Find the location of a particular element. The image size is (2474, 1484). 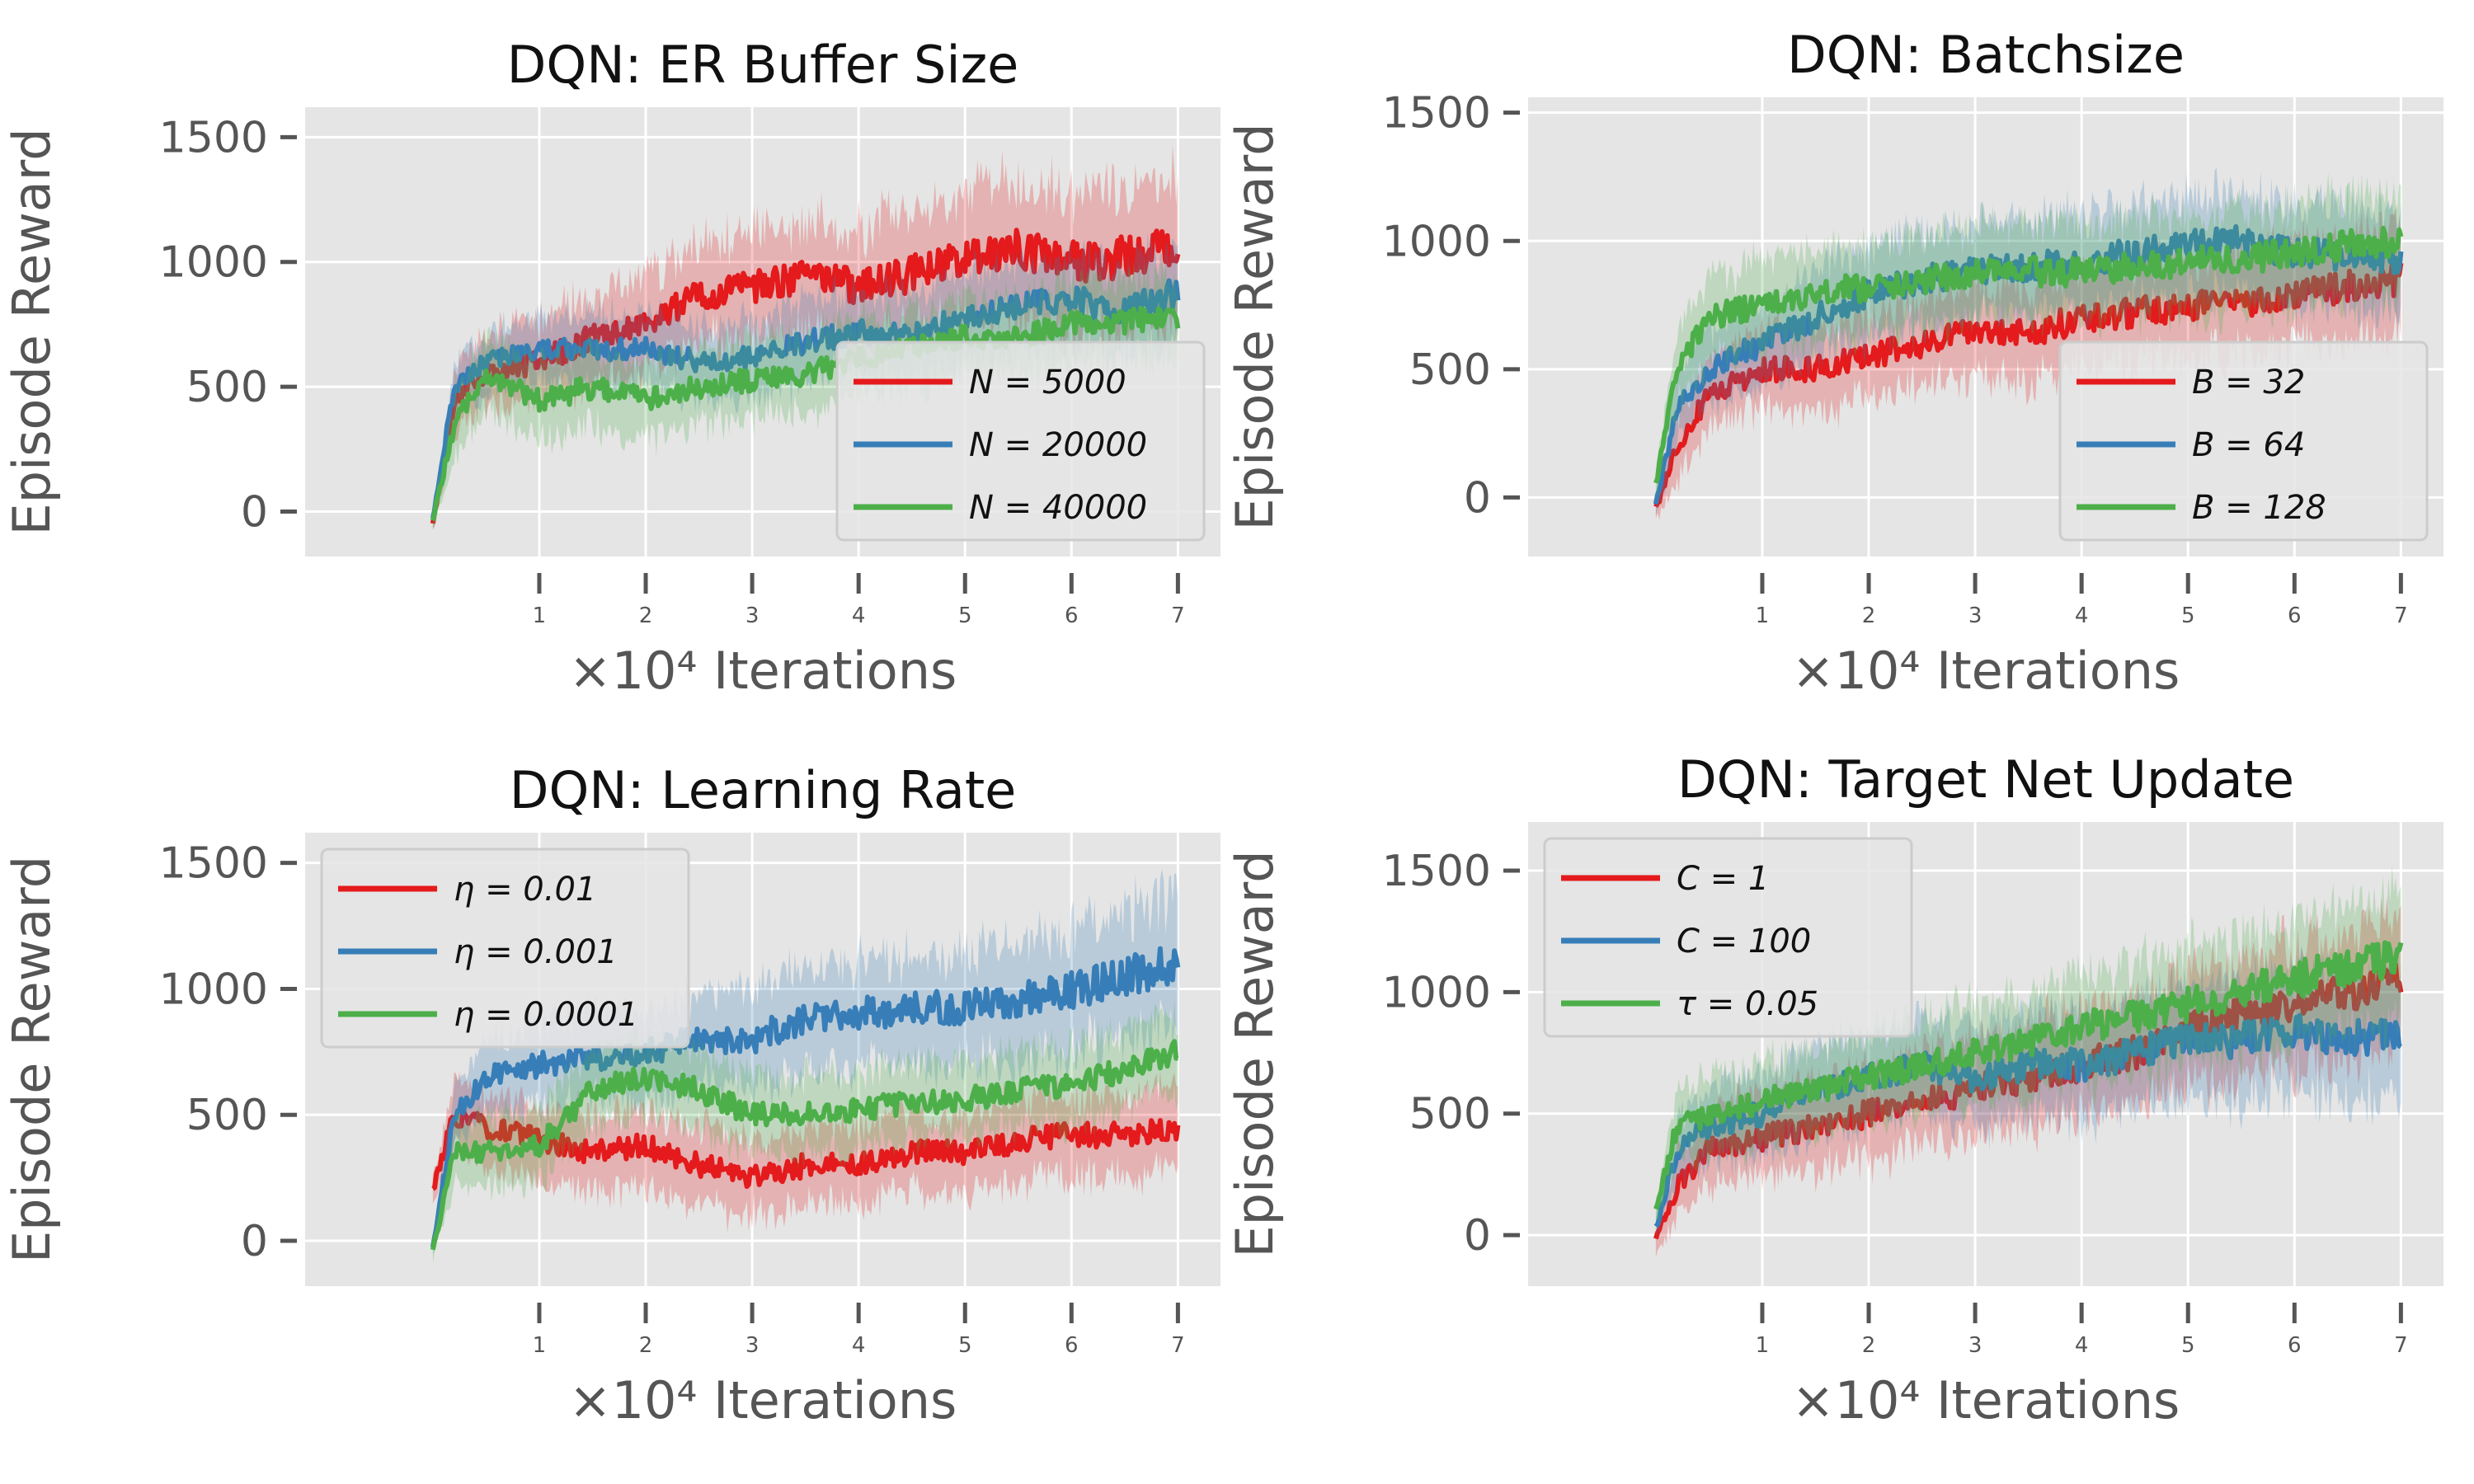

legend: η = 0.01 η = 0.001 η = 0.0001 is located at coordinates (505, 948).